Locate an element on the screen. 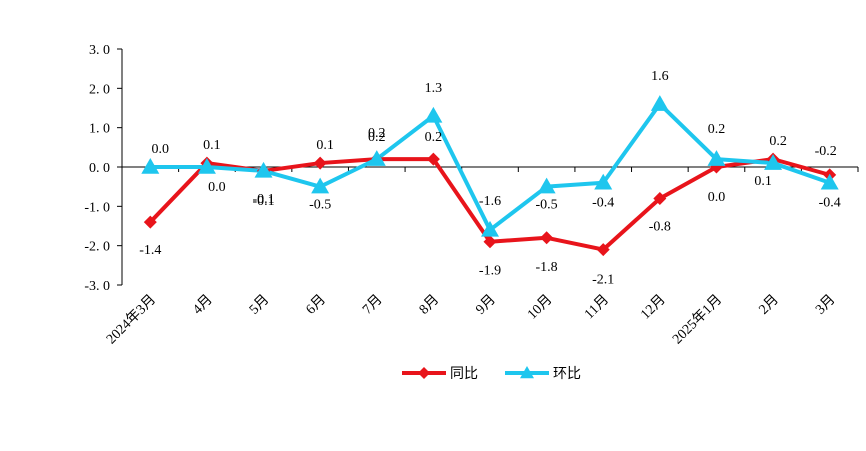 The height and width of the screenshot is (451, 866). y-tick-label: 1. 0 is located at coordinates (99, 129).